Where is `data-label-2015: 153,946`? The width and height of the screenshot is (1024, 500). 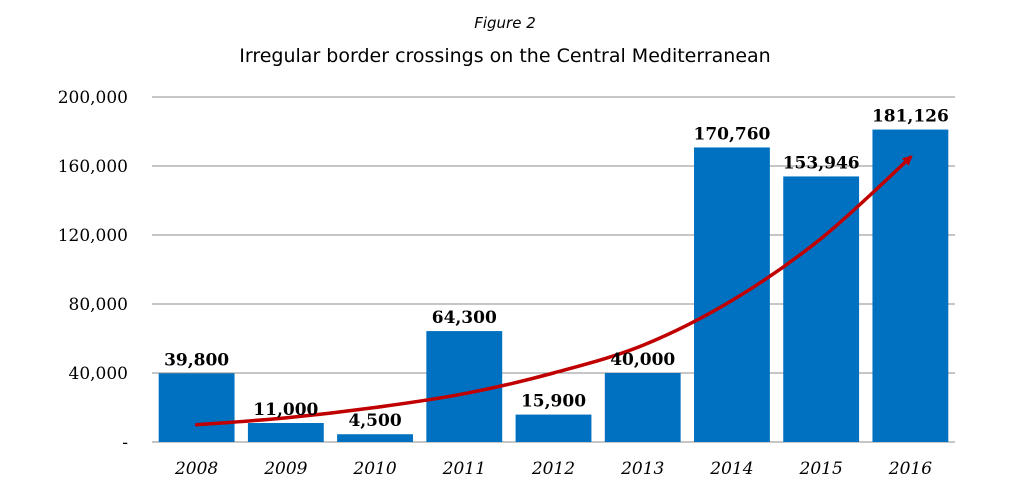
data-label-2015: 153,946 is located at coordinates (821, 163).